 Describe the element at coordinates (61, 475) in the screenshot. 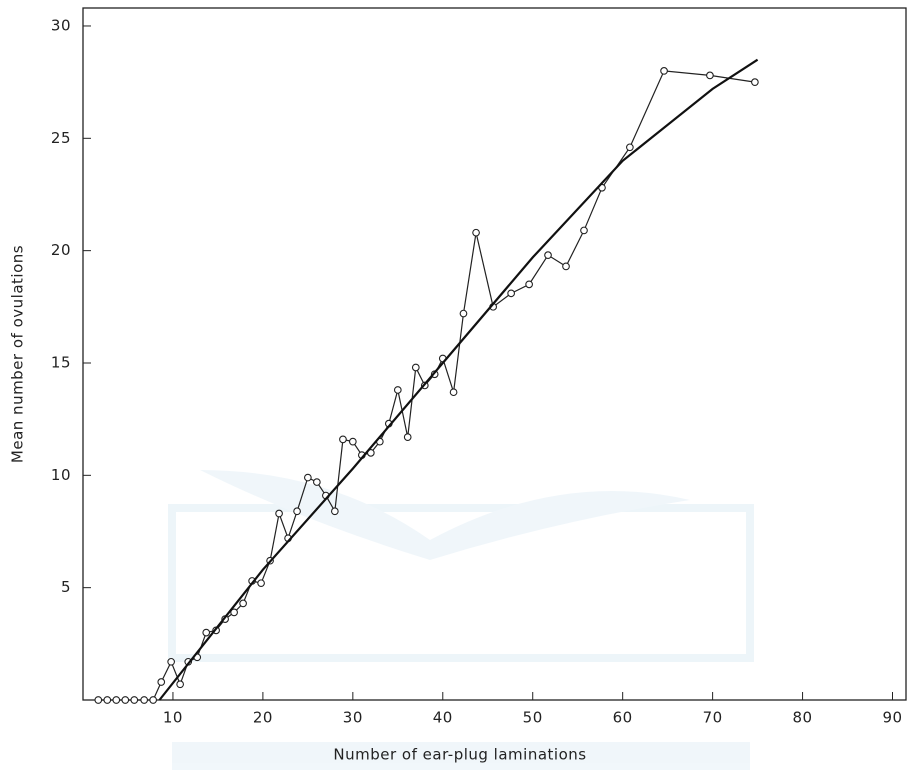

I see `y-tick-label: 10` at that location.